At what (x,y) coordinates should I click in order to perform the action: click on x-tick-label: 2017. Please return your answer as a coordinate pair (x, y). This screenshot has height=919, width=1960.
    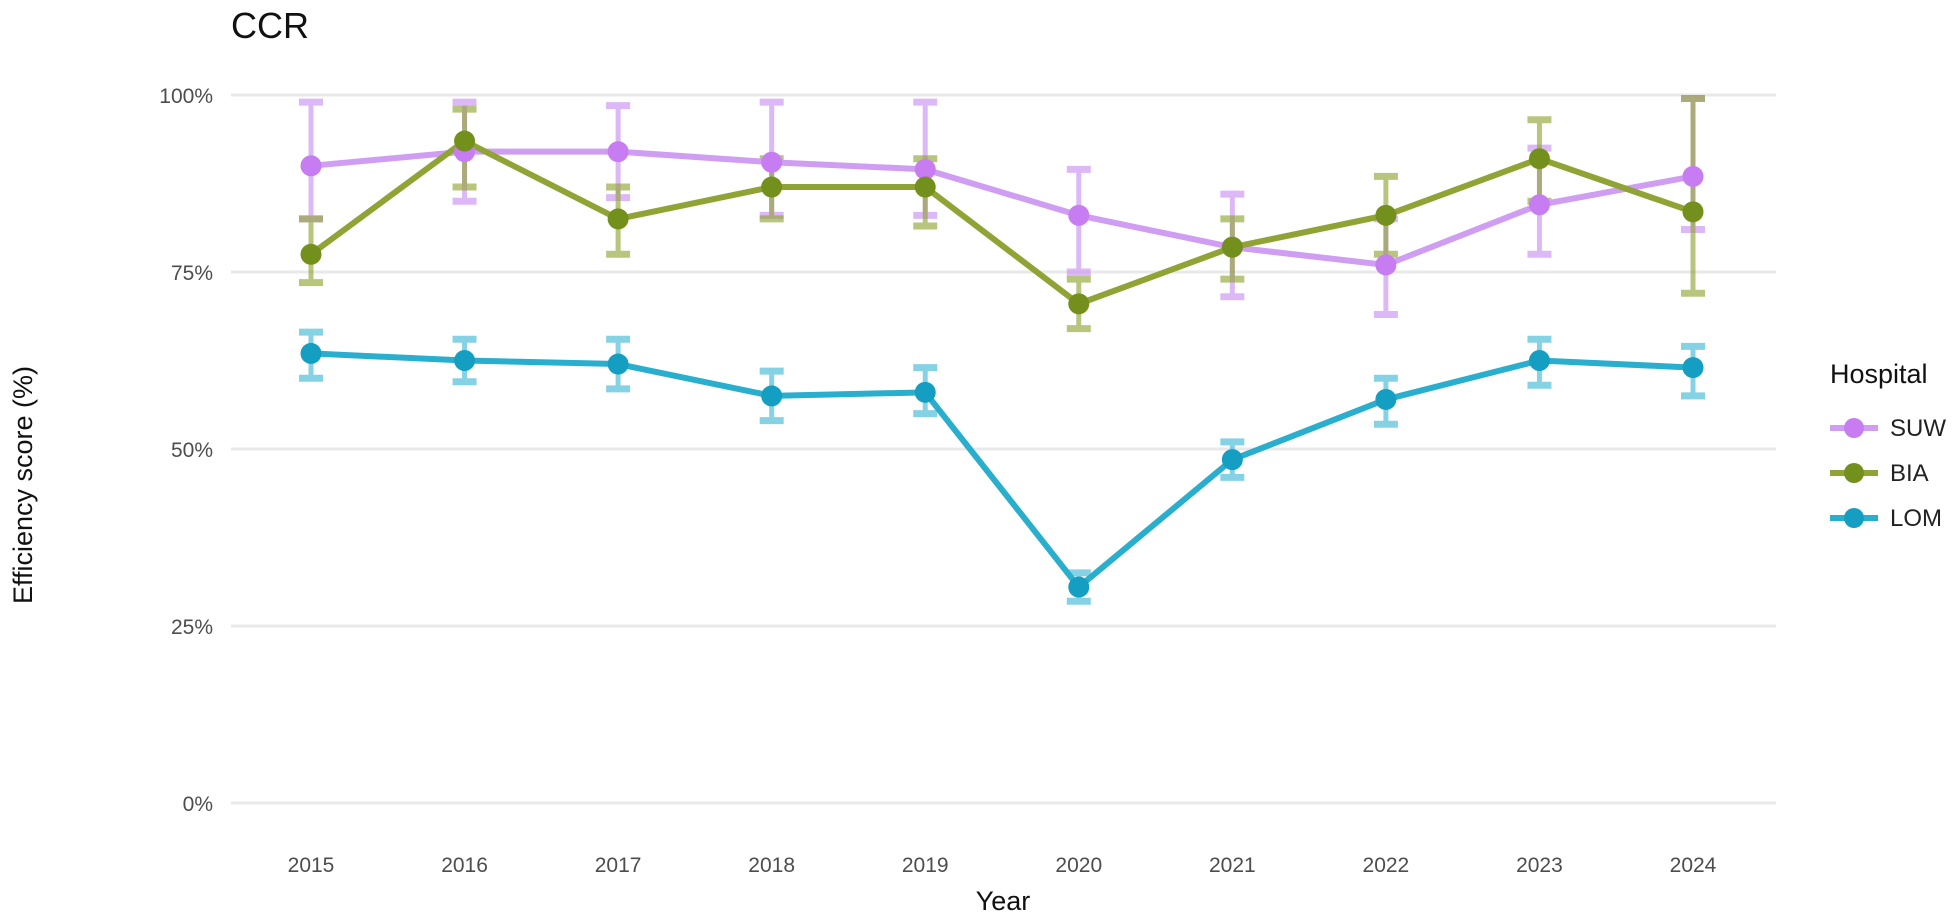
    Looking at the image, I should click on (618, 865).